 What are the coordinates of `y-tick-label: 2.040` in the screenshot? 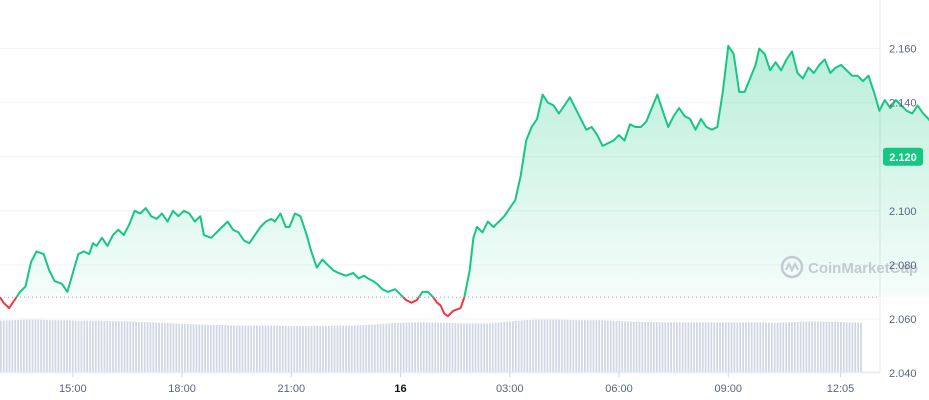 It's located at (903, 374).